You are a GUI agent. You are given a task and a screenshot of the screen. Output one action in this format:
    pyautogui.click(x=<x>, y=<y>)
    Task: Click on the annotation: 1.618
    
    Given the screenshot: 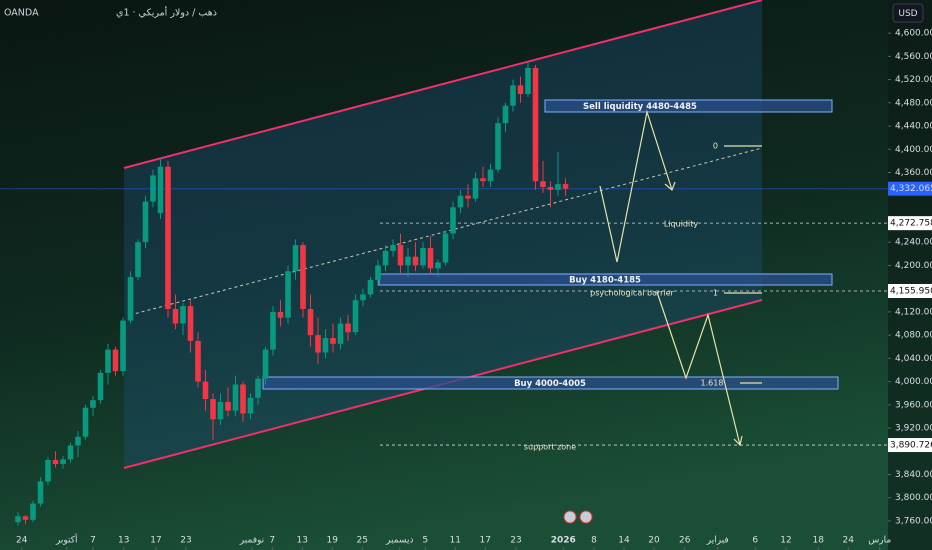 What is the action you would take?
    pyautogui.click(x=712, y=383)
    